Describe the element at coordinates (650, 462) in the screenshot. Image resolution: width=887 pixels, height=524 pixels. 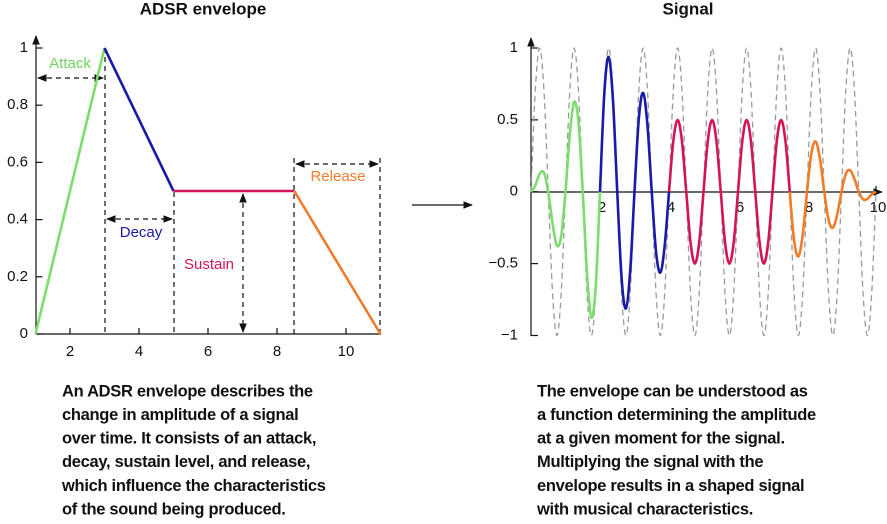
I see `caption-line: Multiplying the signal with the` at that location.